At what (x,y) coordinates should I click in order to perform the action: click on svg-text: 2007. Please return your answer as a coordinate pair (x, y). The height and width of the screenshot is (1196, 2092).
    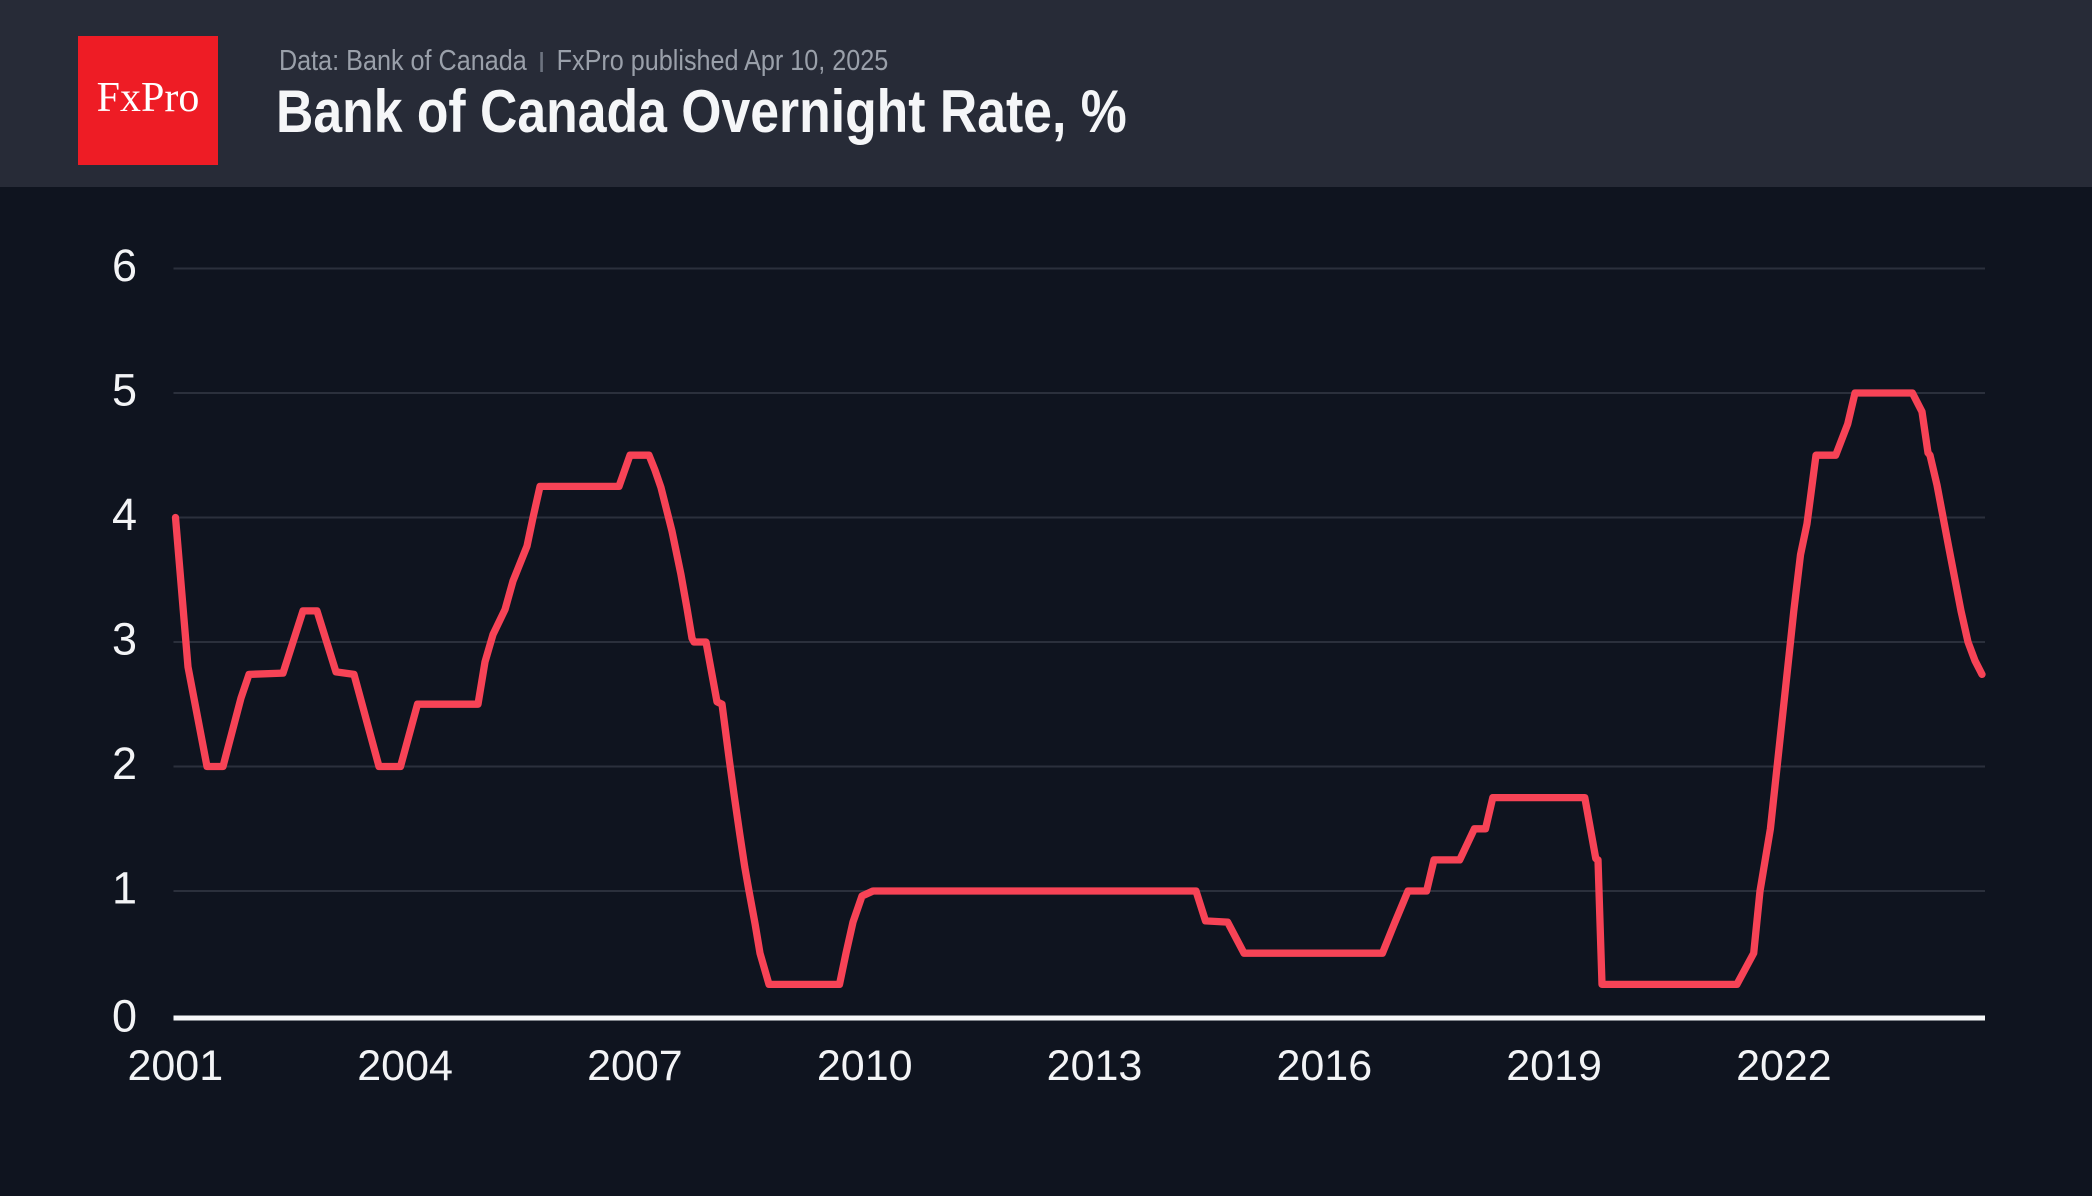
    Looking at the image, I should click on (635, 1066).